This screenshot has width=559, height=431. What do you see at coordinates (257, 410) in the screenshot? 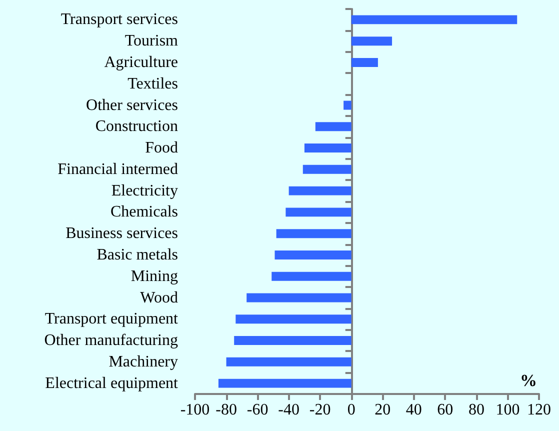
I see `x-tick-label: -60` at bounding box center [257, 410].